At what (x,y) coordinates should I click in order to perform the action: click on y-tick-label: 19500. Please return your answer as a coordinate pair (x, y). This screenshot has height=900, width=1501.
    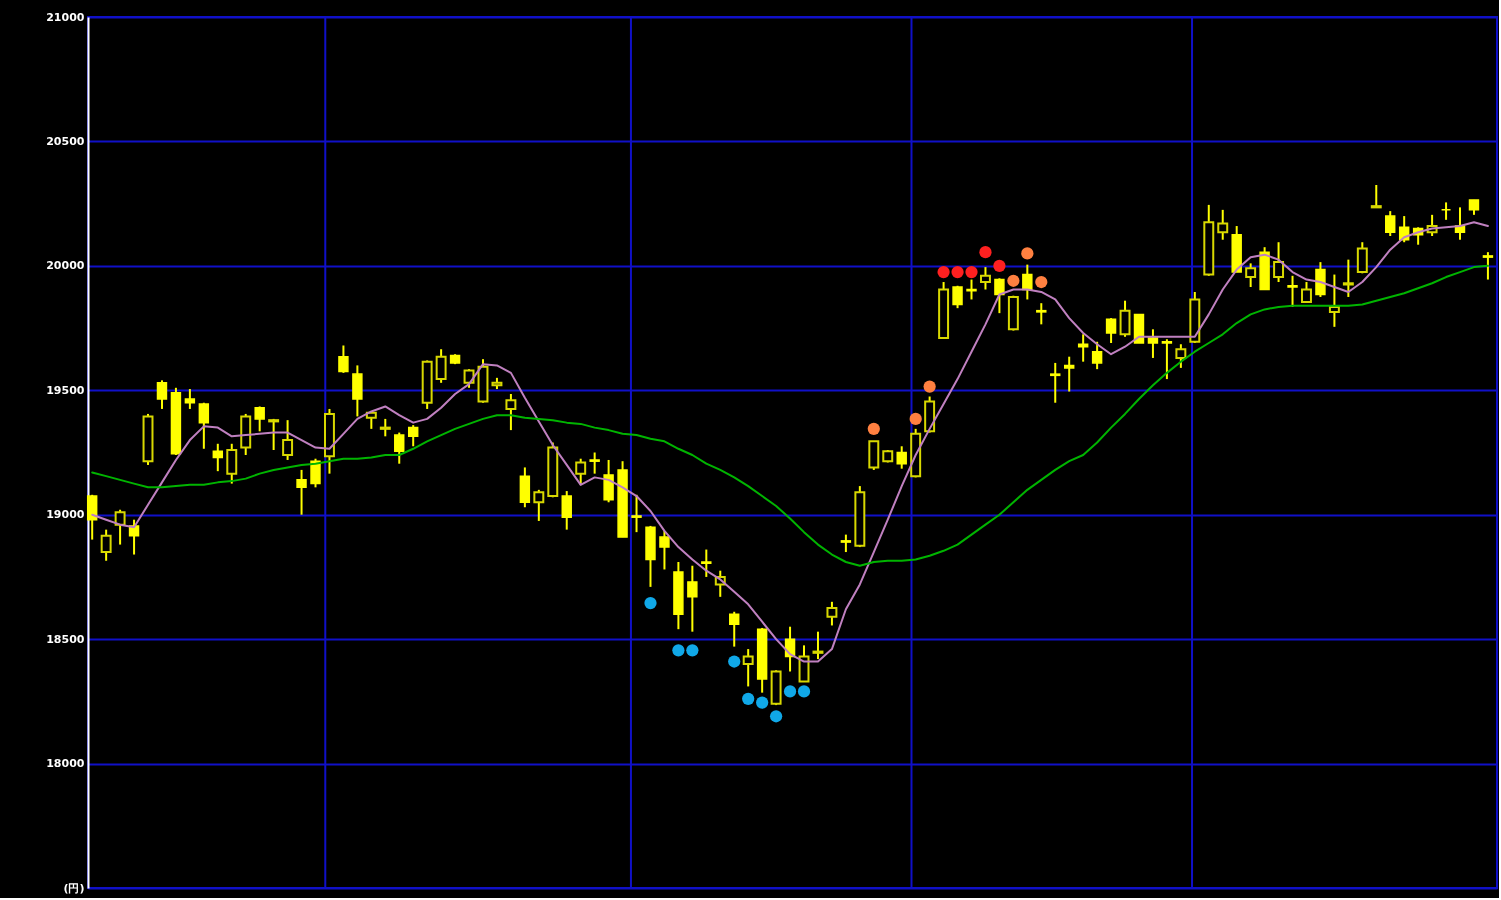
    Looking at the image, I should click on (65, 390).